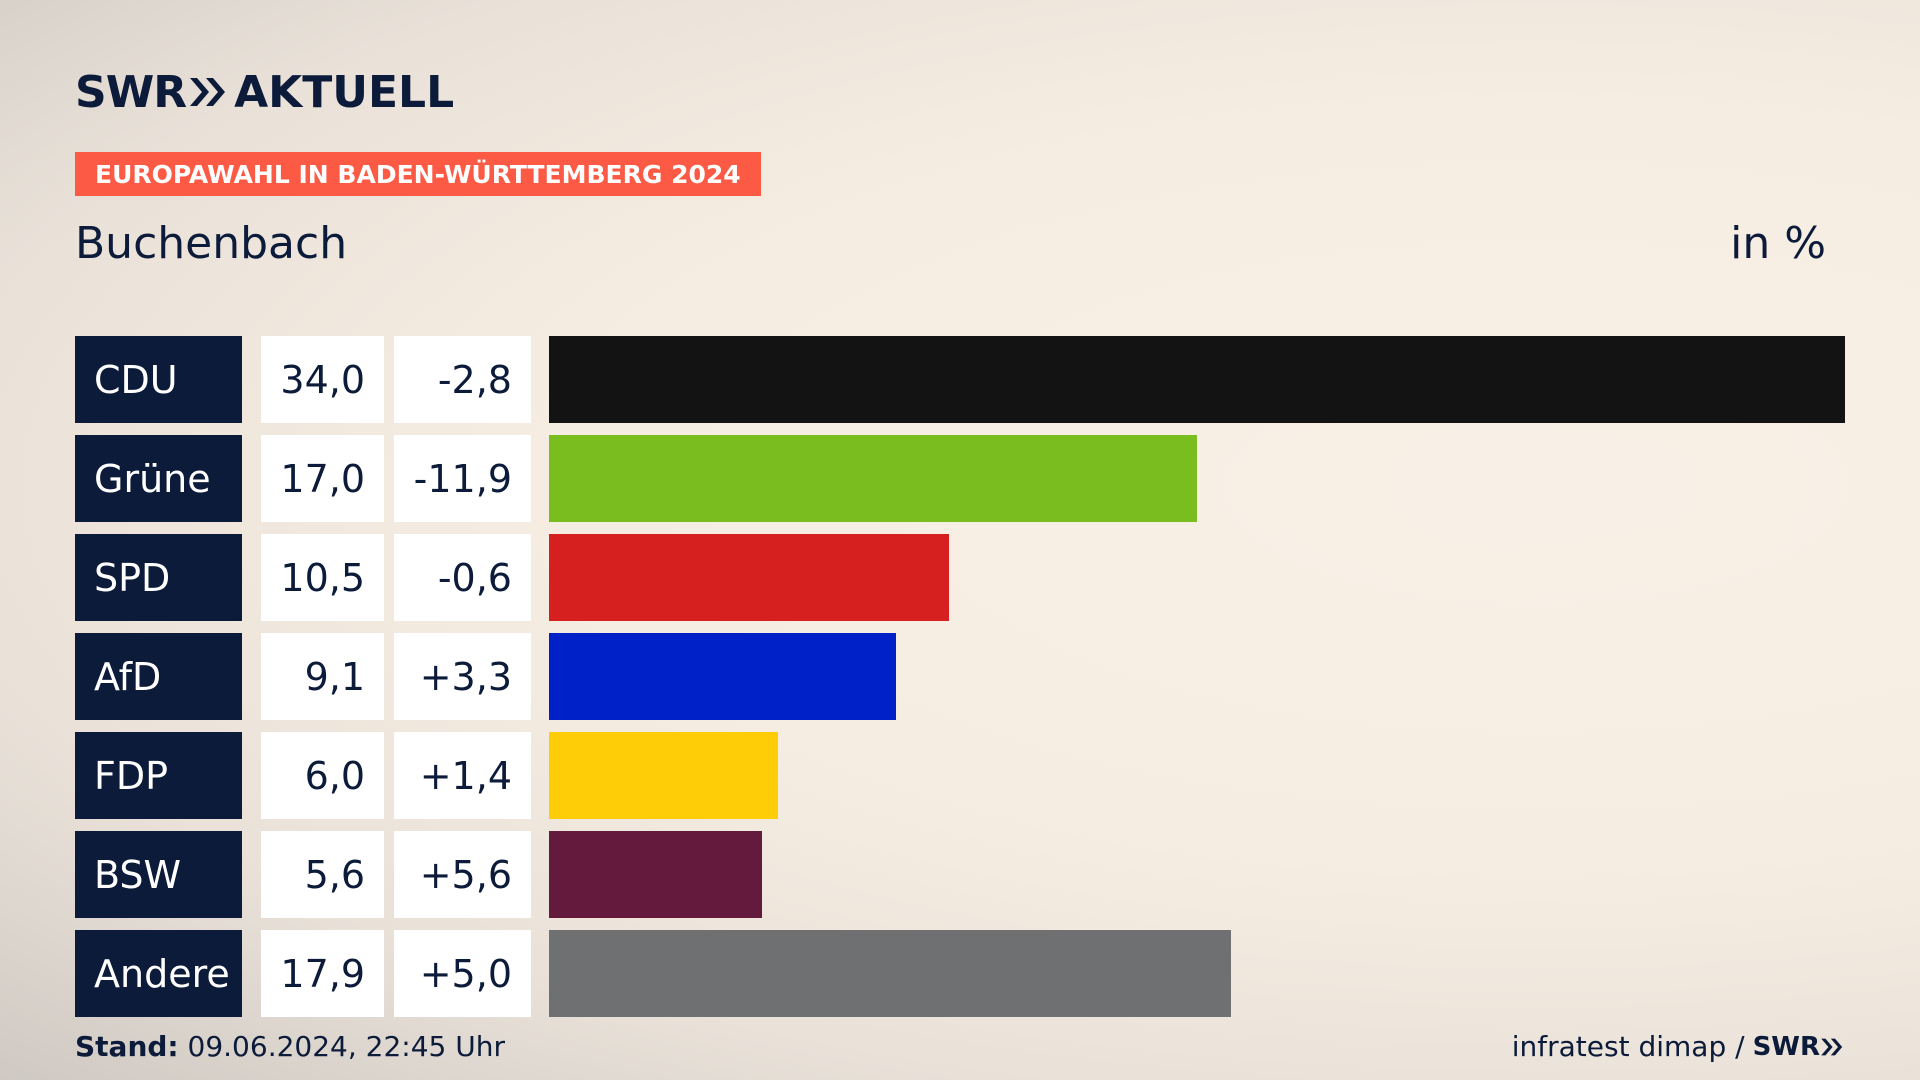 This screenshot has width=1920, height=1080. Describe the element at coordinates (960, 874) in the screenshot. I see `result-row: BSW 5,6 +5,6` at that location.